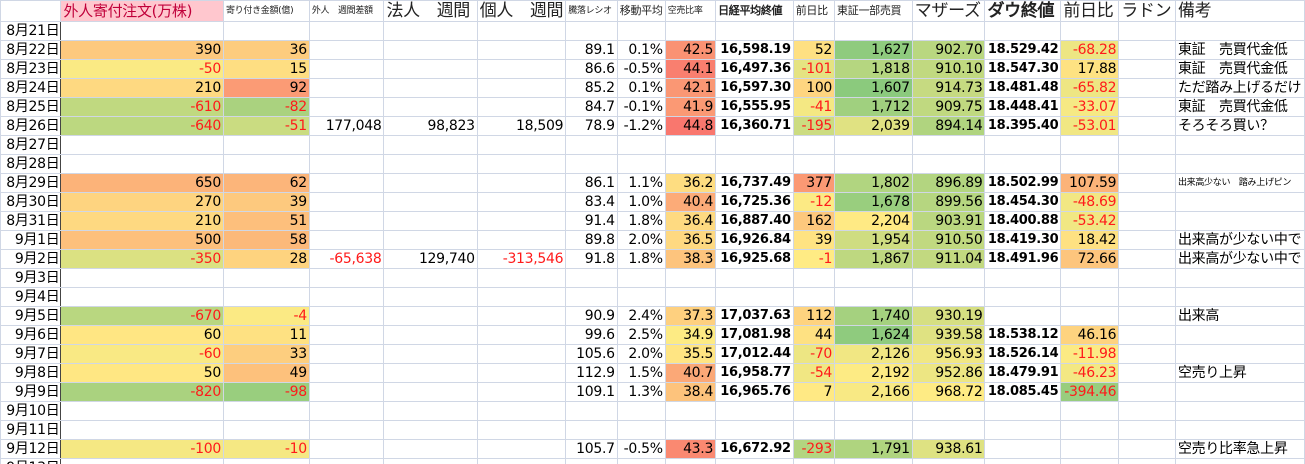 This screenshot has height=464, width=1305. What do you see at coordinates (948, 335) in the screenshot?
I see `cell-mothers: 939.58` at bounding box center [948, 335].